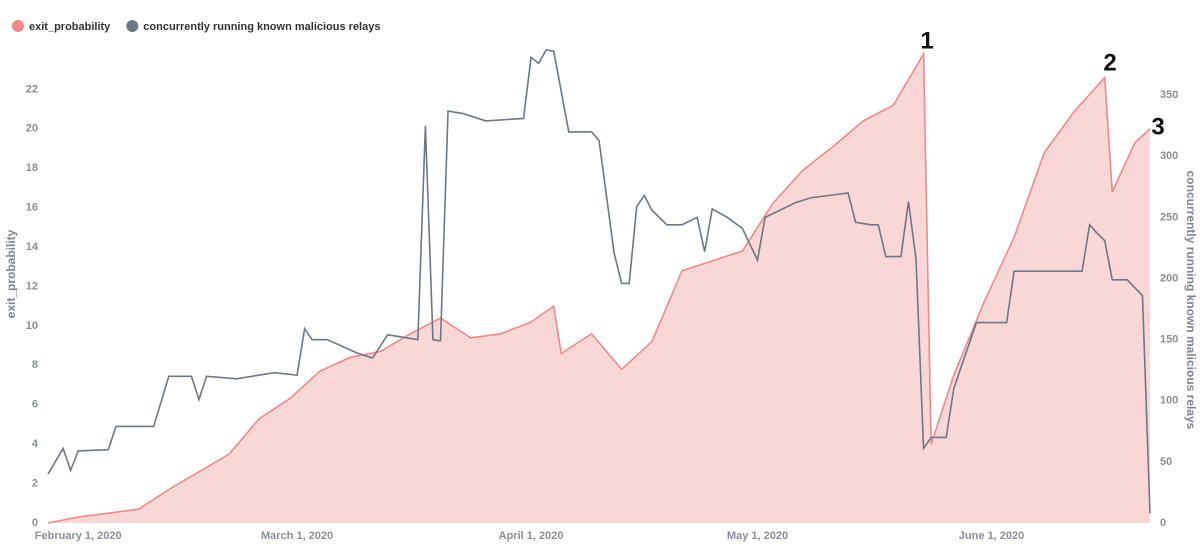 Image resolution: width=1200 pixels, height=552 pixels. Describe the element at coordinates (35, 483) in the screenshot. I see `y-tick-label: 2` at that location.